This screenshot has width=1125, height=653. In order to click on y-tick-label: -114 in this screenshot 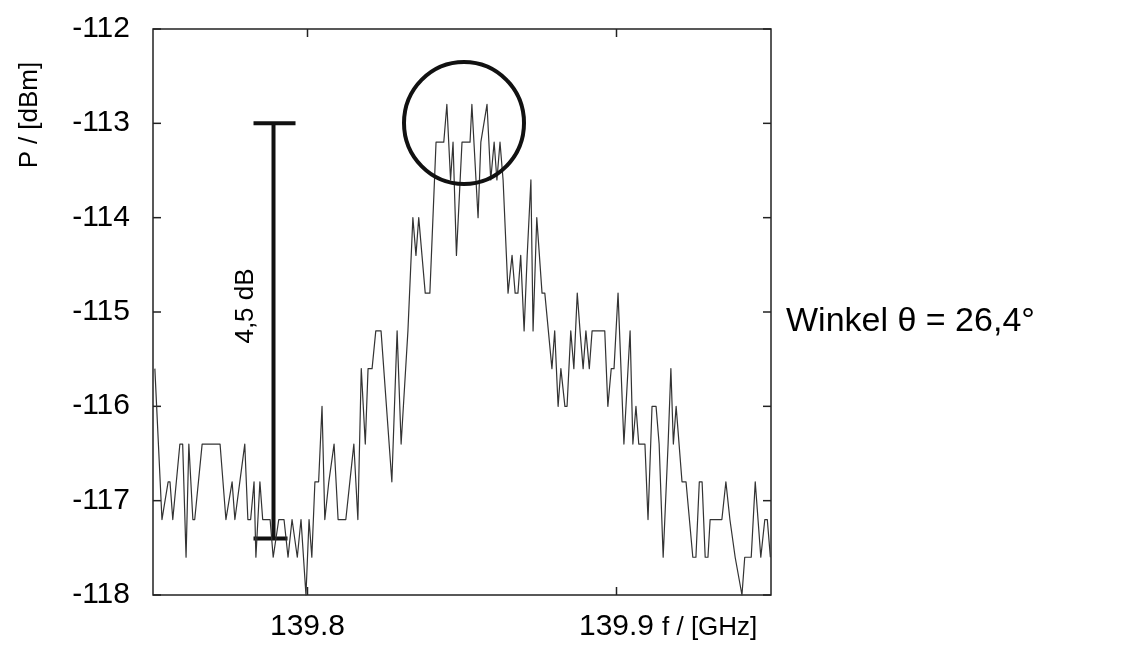, I will do `click(101, 215)`.